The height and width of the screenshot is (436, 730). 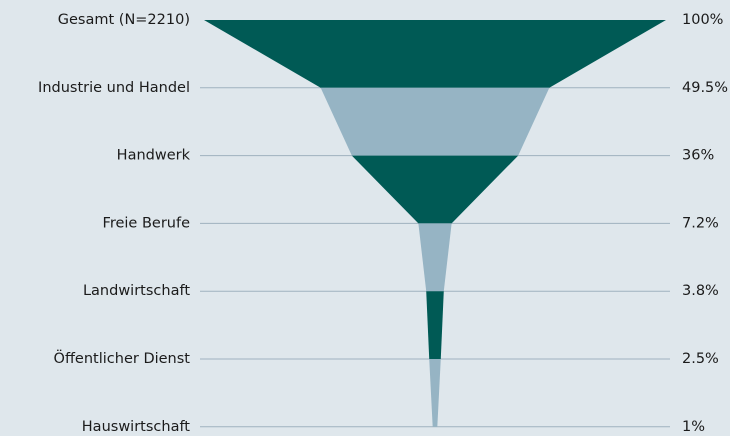 What do you see at coordinates (702, 20) in the screenshot?
I see `value-label: 100%` at bounding box center [702, 20].